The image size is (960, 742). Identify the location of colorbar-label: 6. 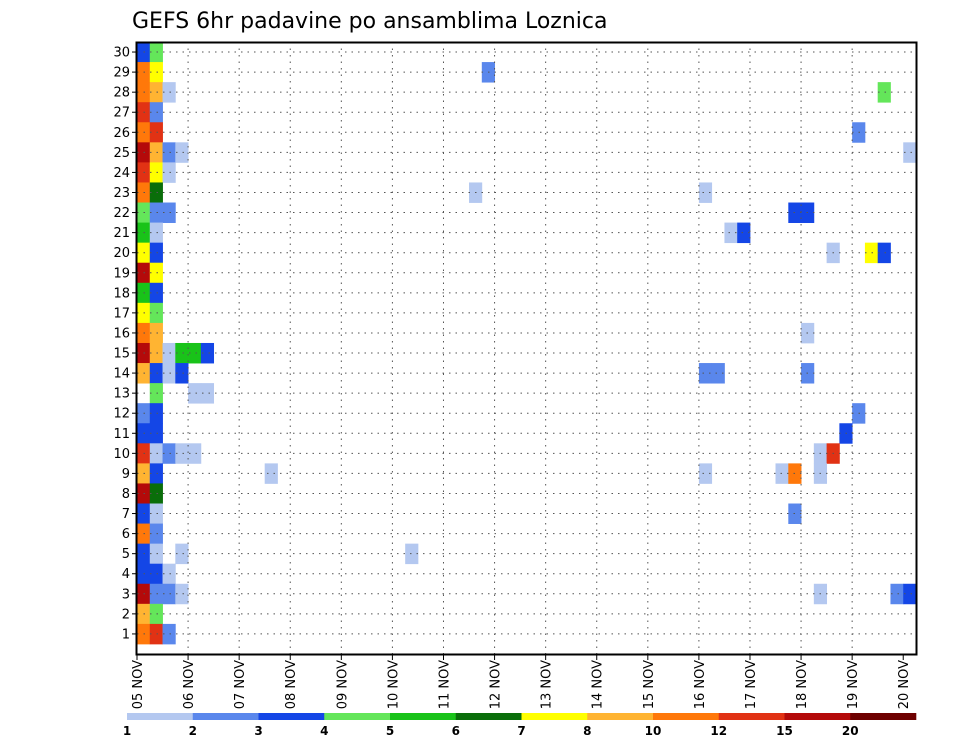
(456, 731).